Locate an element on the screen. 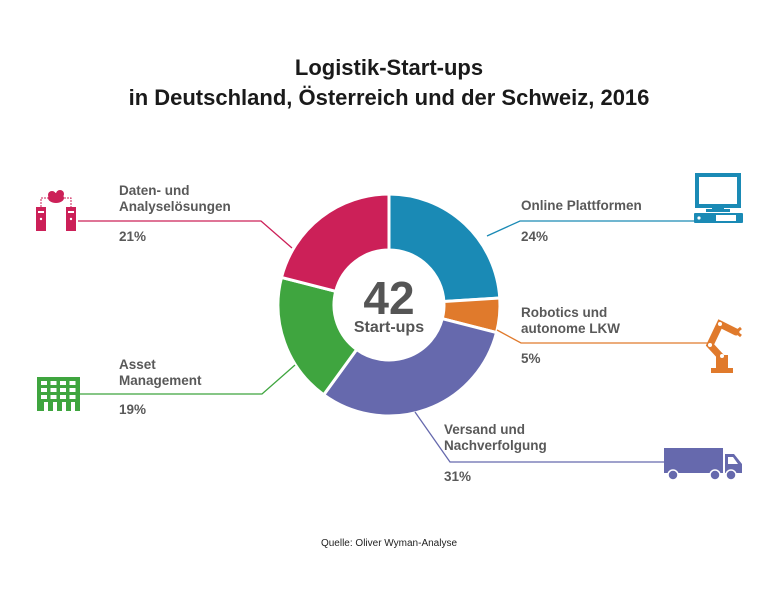 The height and width of the screenshot is (600, 778). slice-value-daten: 21% is located at coordinates (133, 236).